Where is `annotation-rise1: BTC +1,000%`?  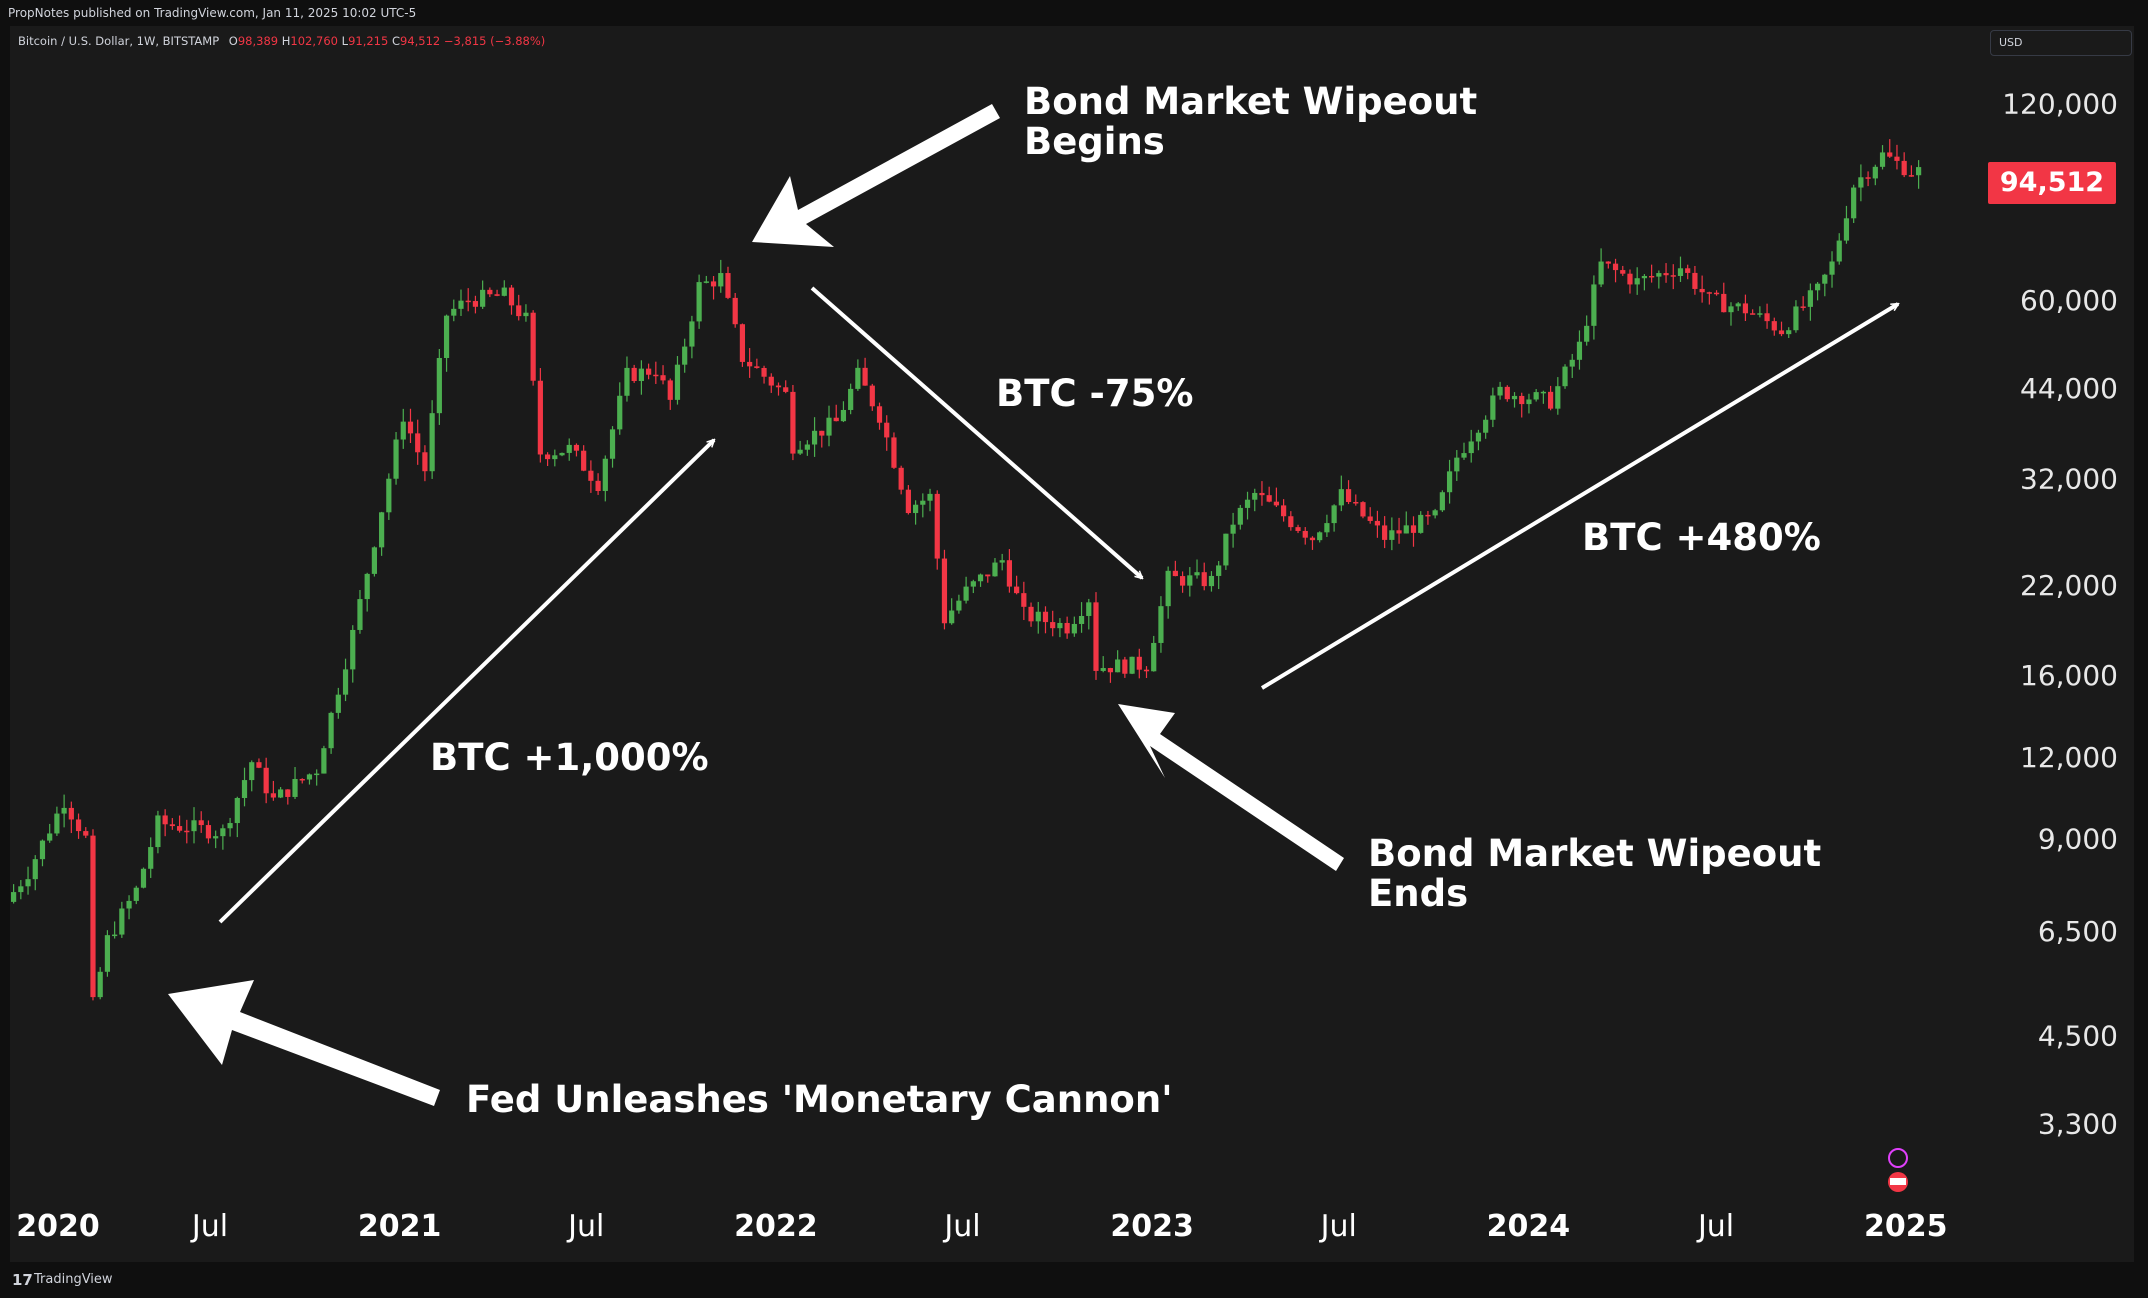
annotation-rise1: BTC +1,000% is located at coordinates (569, 757).